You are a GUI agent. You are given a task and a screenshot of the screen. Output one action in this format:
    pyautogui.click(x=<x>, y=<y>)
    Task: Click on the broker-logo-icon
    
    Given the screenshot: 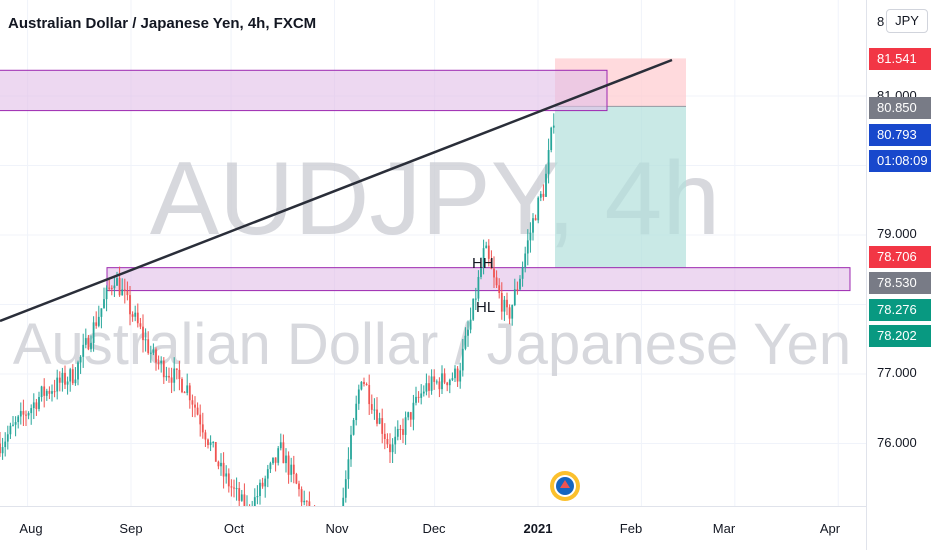 What is the action you would take?
    pyautogui.click(x=565, y=486)
    